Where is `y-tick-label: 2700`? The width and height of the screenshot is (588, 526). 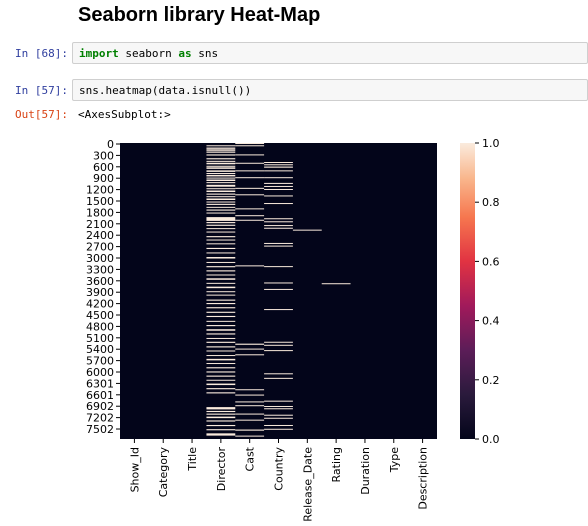
y-tick-label: 2700 is located at coordinates (100, 247).